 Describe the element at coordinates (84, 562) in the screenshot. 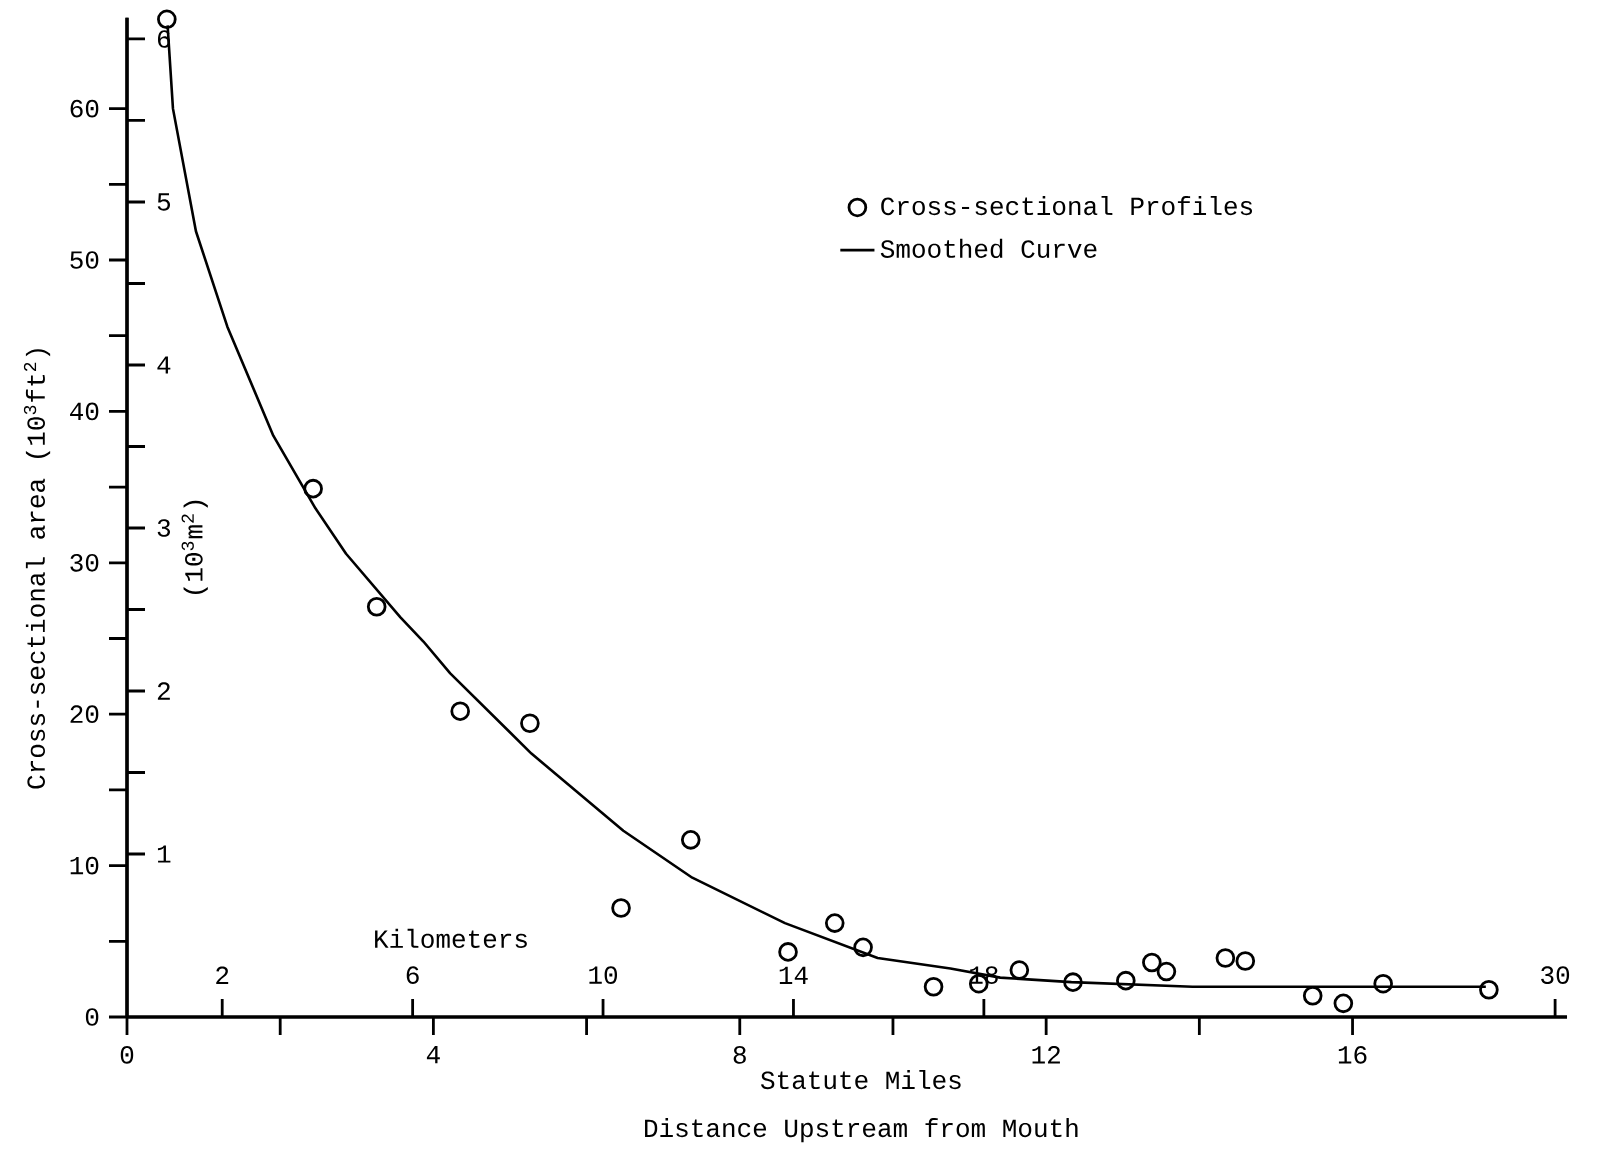

I see `y-tick-label: 30` at that location.